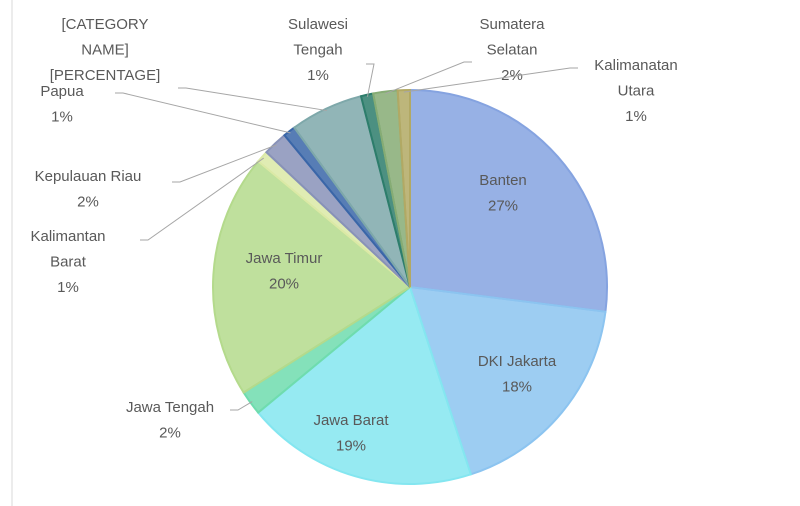 The image size is (800, 506). I want to click on category-name: Kalimanatan Utara, so click(635, 78).